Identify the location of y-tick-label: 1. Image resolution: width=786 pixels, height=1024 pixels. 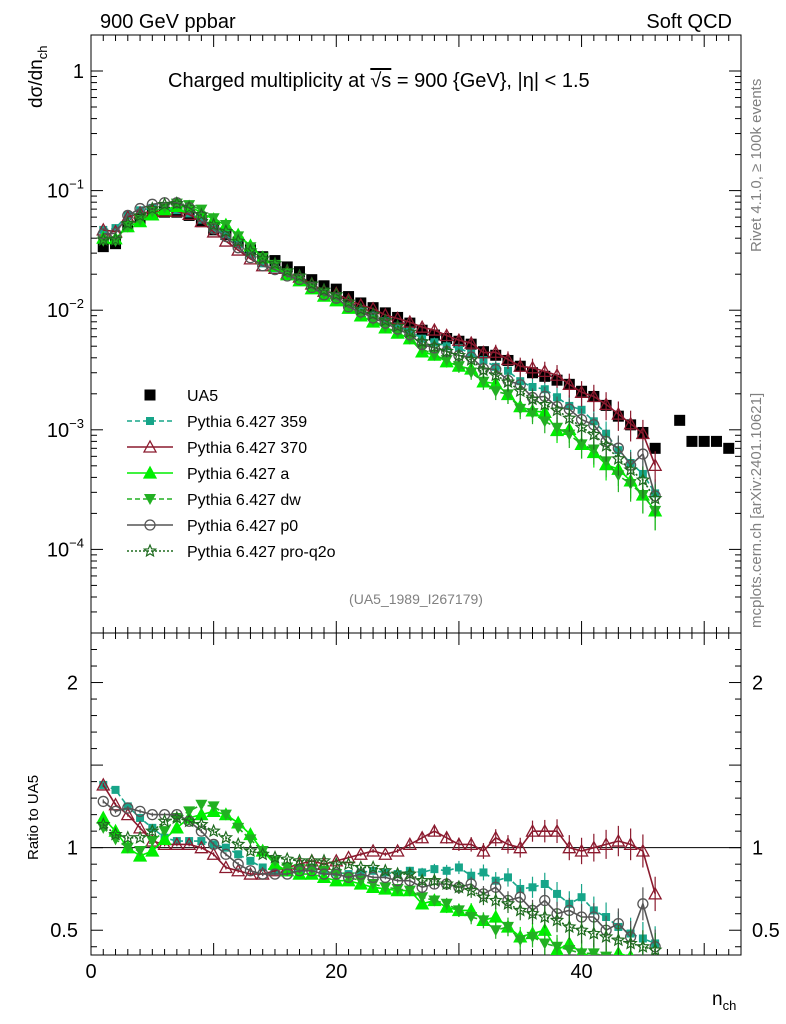
(78, 72).